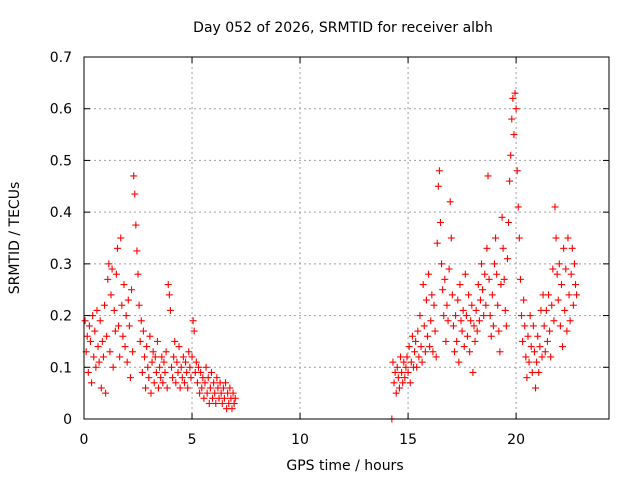  I want to click on x-tick-label: 5, so click(192, 440).